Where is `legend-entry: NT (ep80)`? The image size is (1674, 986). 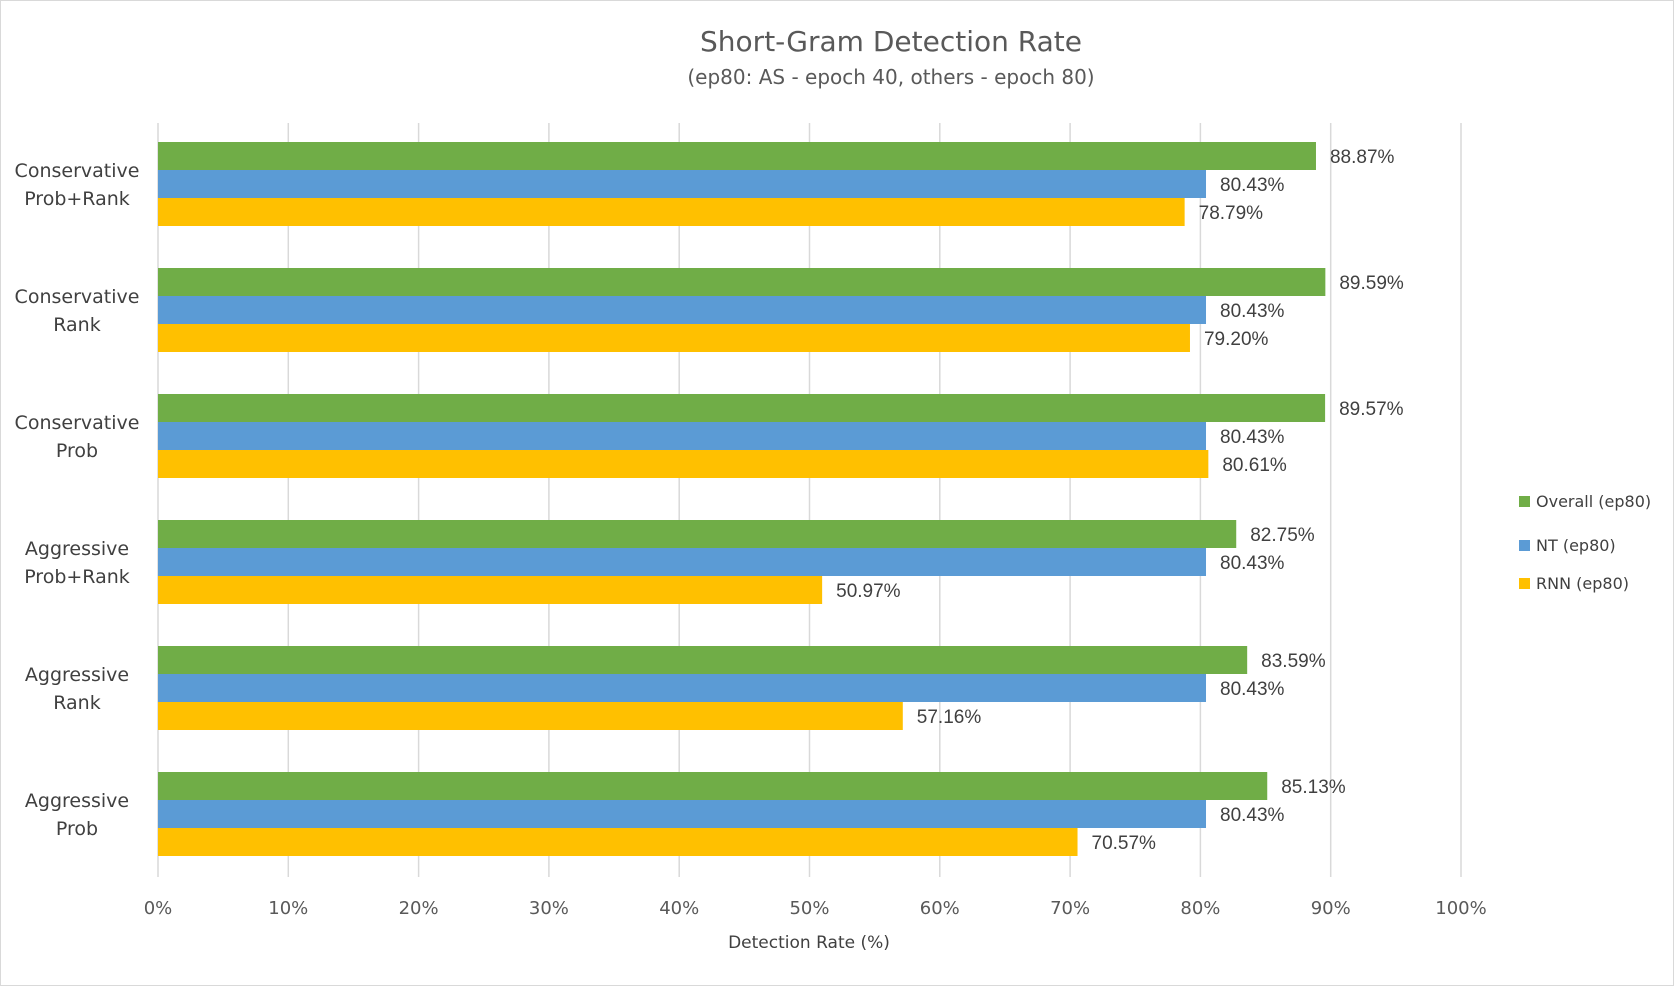 legend-entry: NT (ep80) is located at coordinates (1576, 545).